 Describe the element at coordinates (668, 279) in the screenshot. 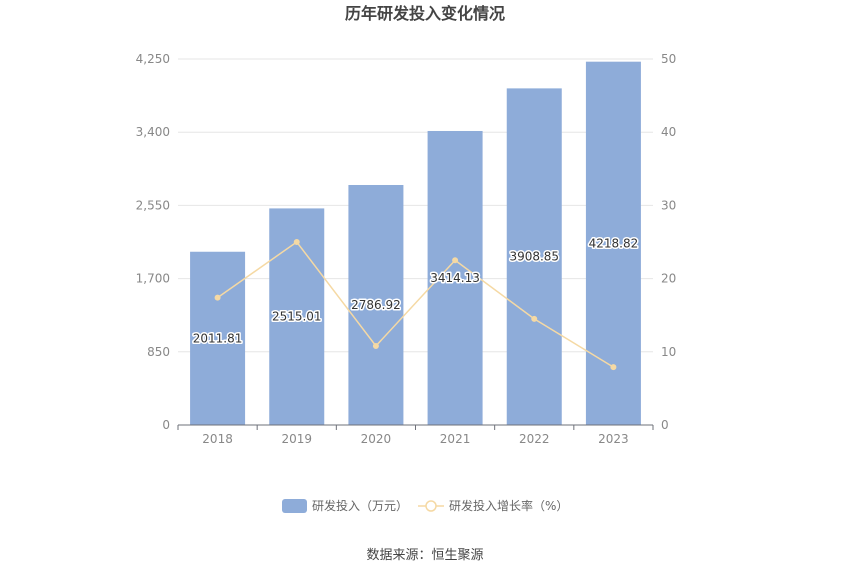

I see `y-right-tick-label: 20` at that location.